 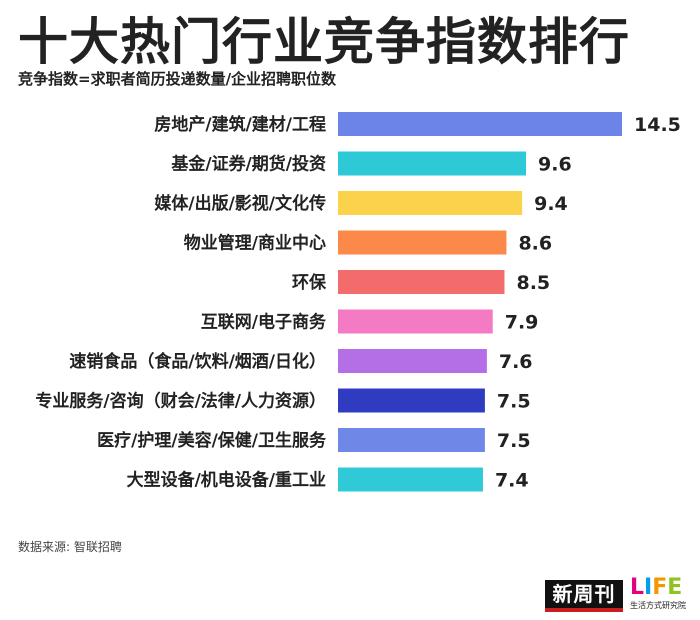 What do you see at coordinates (240, 124) in the screenshot?
I see `category-label-0: 房地产/建筑/建材/工程` at bounding box center [240, 124].